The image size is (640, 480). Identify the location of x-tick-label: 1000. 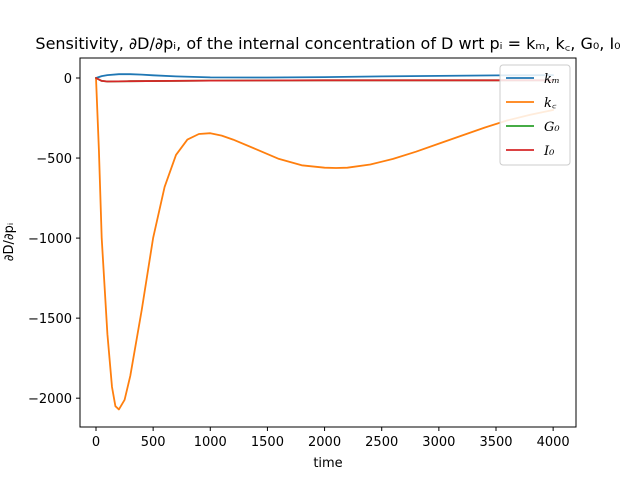
(210, 442).